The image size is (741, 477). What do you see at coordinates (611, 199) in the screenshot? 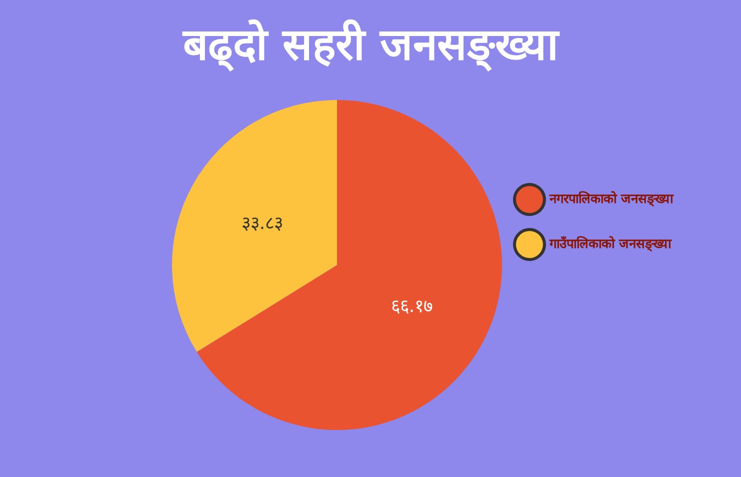
I see `legend-label: नगरपालिकाको जनसङ्ख्या` at bounding box center [611, 199].